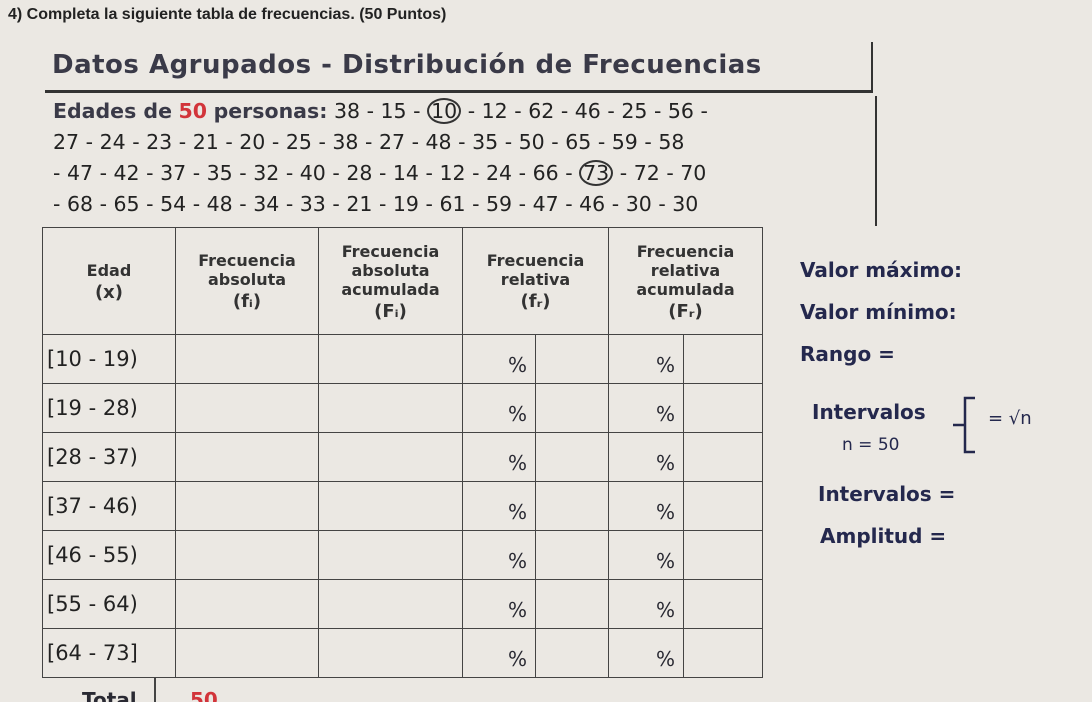 This screenshot has width=1092, height=702. I want to click on interval: [19 - 28), so click(109, 408).